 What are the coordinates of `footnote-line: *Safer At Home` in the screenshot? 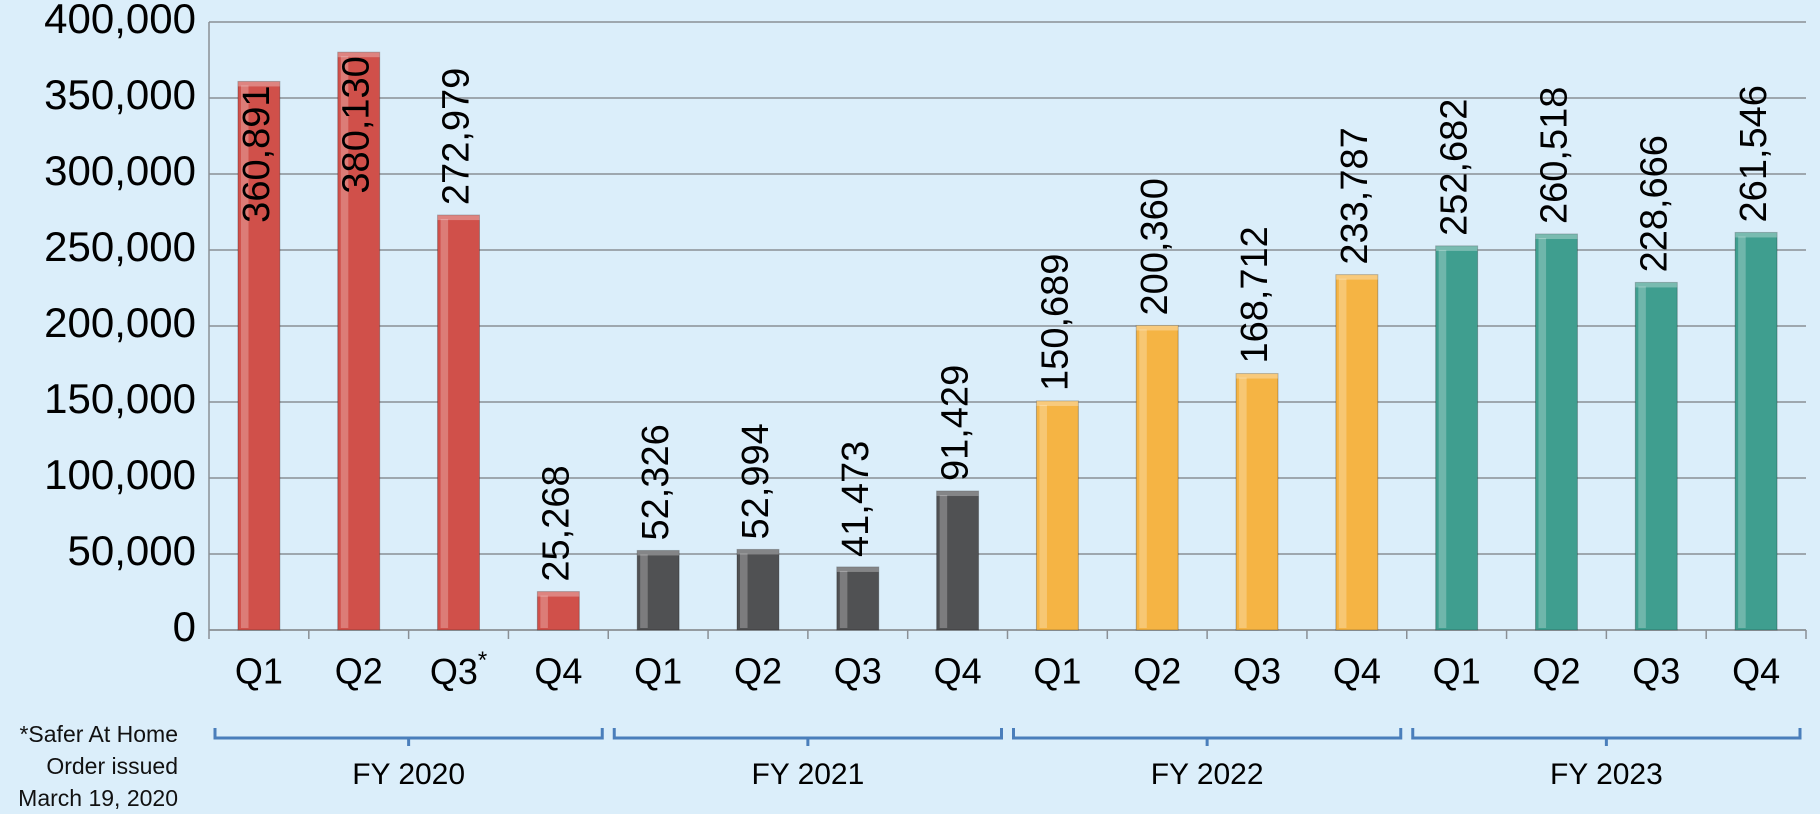 It's located at (98, 734).